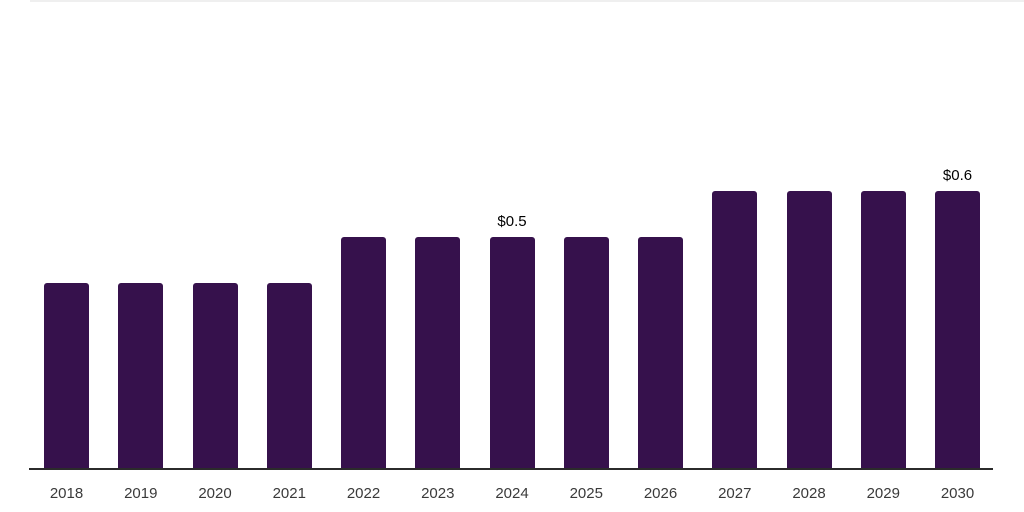 This screenshot has height=512, width=1024. Describe the element at coordinates (957, 329) in the screenshot. I see `bar-2030` at that location.